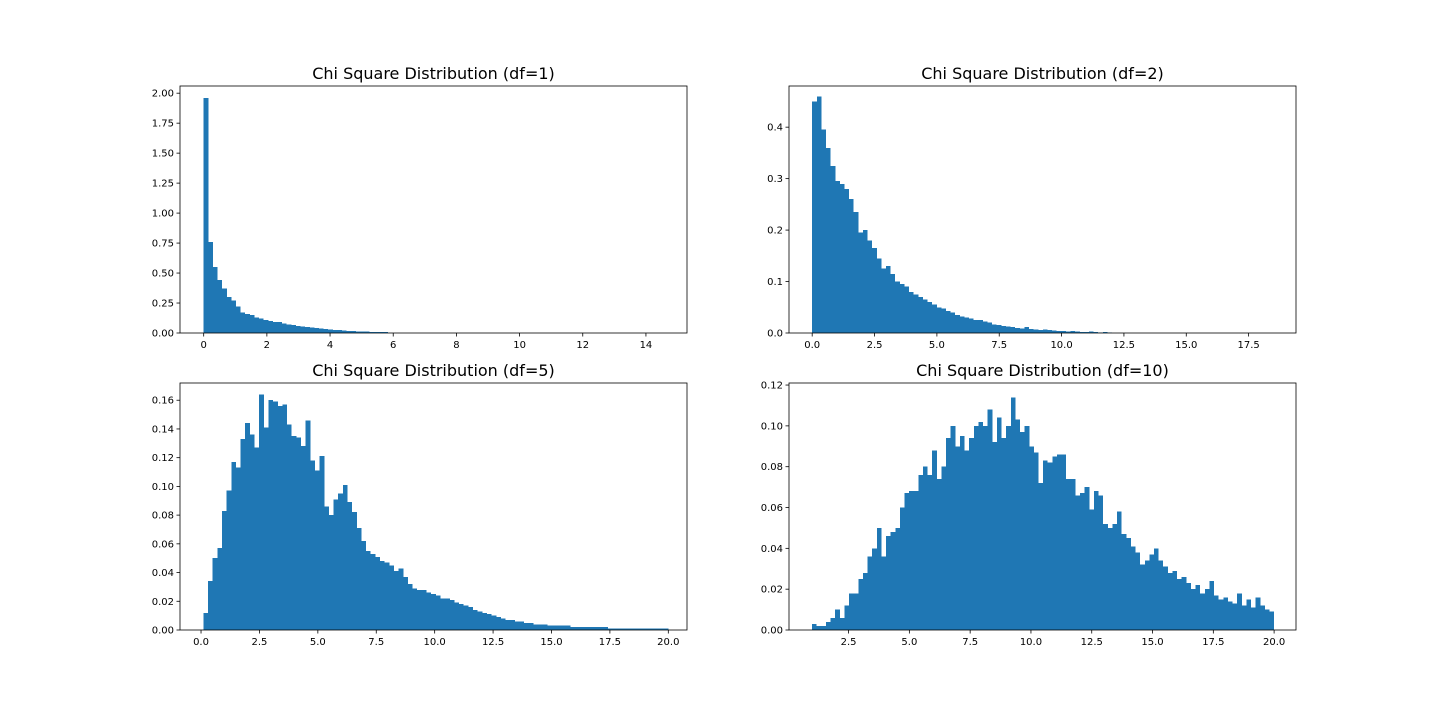  What do you see at coordinates (999, 345) in the screenshot?
I see `x-tick-label: 7.5` at bounding box center [999, 345].